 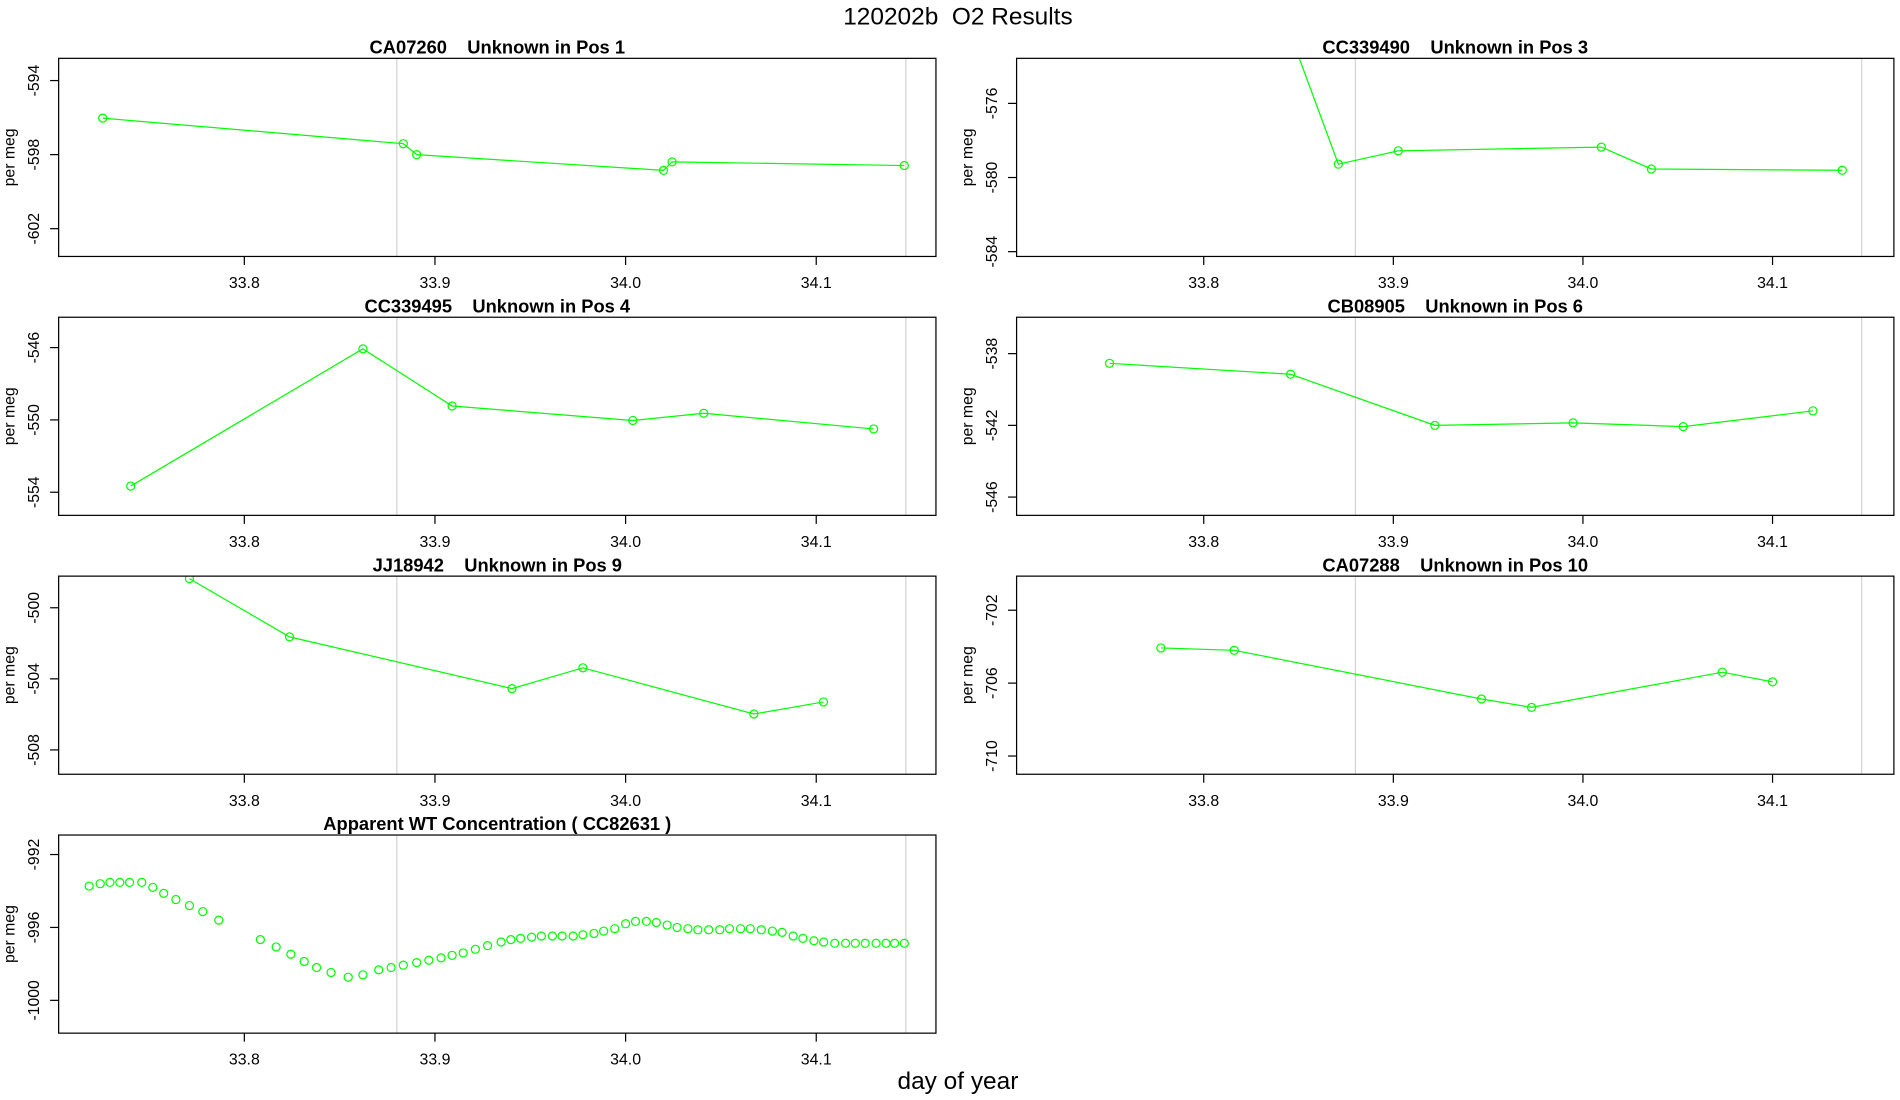 I want to click on y-tick-label: -594, so click(x=34, y=81).